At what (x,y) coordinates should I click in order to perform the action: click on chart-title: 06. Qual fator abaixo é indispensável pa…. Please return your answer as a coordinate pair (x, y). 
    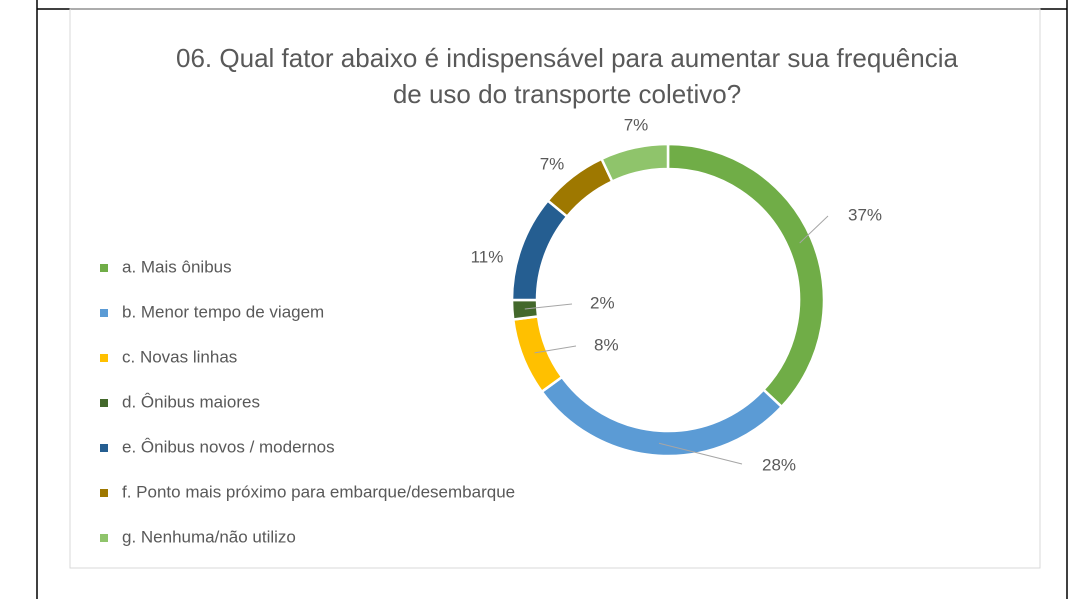
    Looking at the image, I should click on (567, 76).